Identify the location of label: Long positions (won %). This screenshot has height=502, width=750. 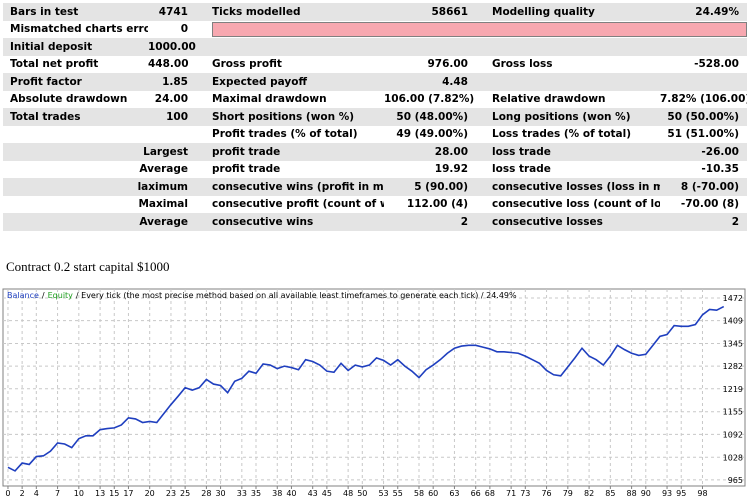
(568, 117).